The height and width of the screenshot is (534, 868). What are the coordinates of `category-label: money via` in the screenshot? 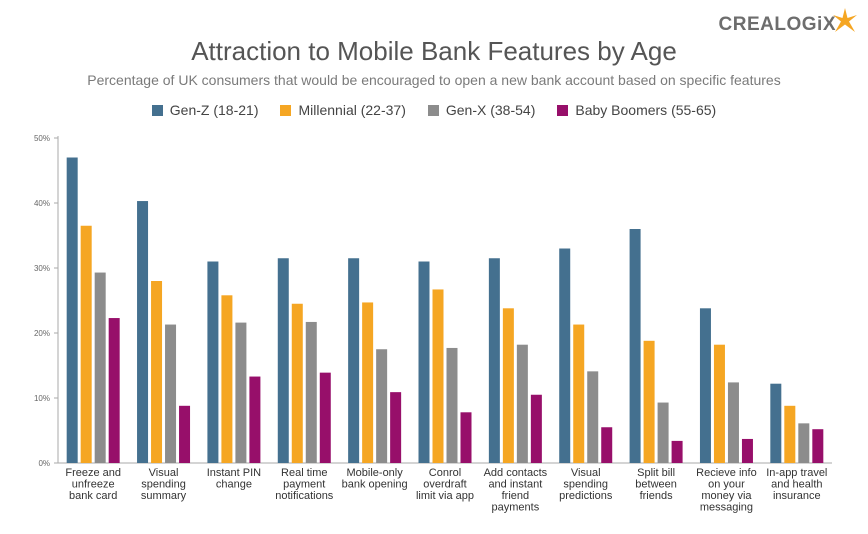 It's located at (726, 496).